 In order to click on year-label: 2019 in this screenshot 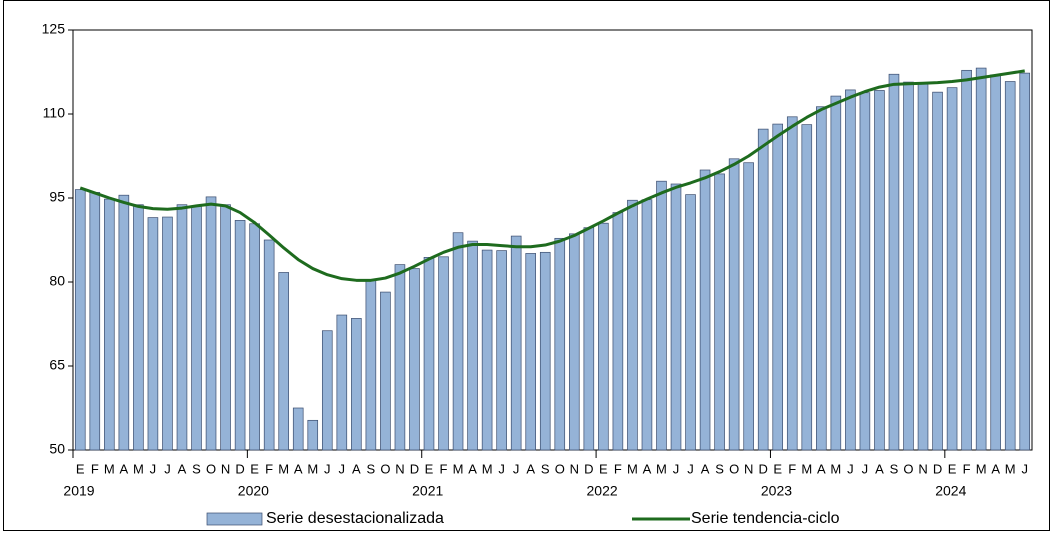, I will do `click(78, 491)`.